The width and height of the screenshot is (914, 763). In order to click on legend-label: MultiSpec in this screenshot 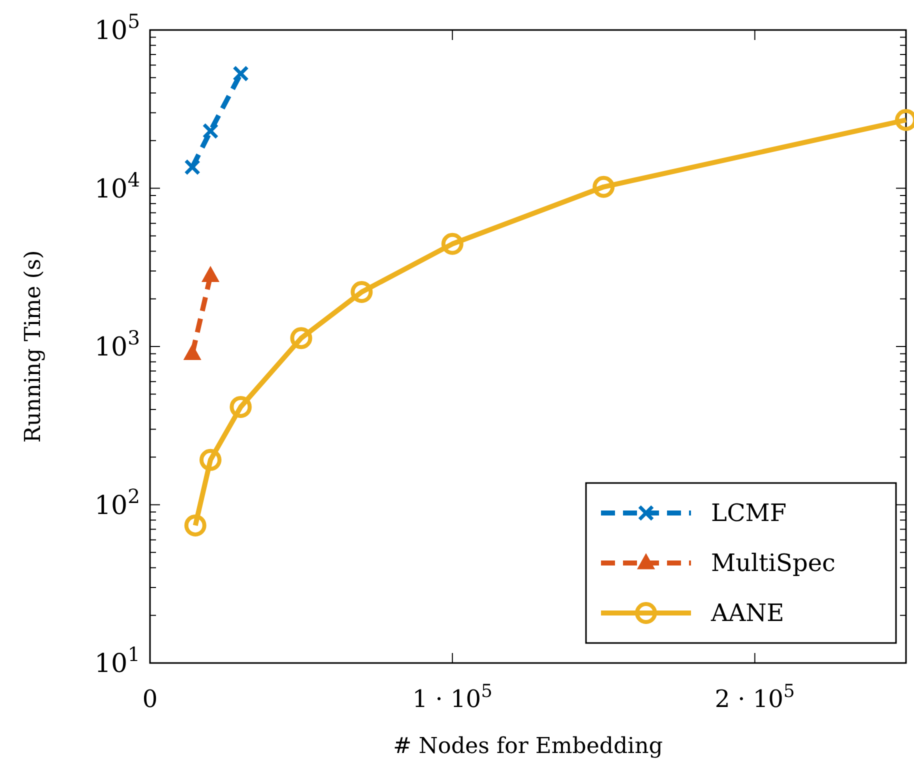, I will do `click(773, 563)`.